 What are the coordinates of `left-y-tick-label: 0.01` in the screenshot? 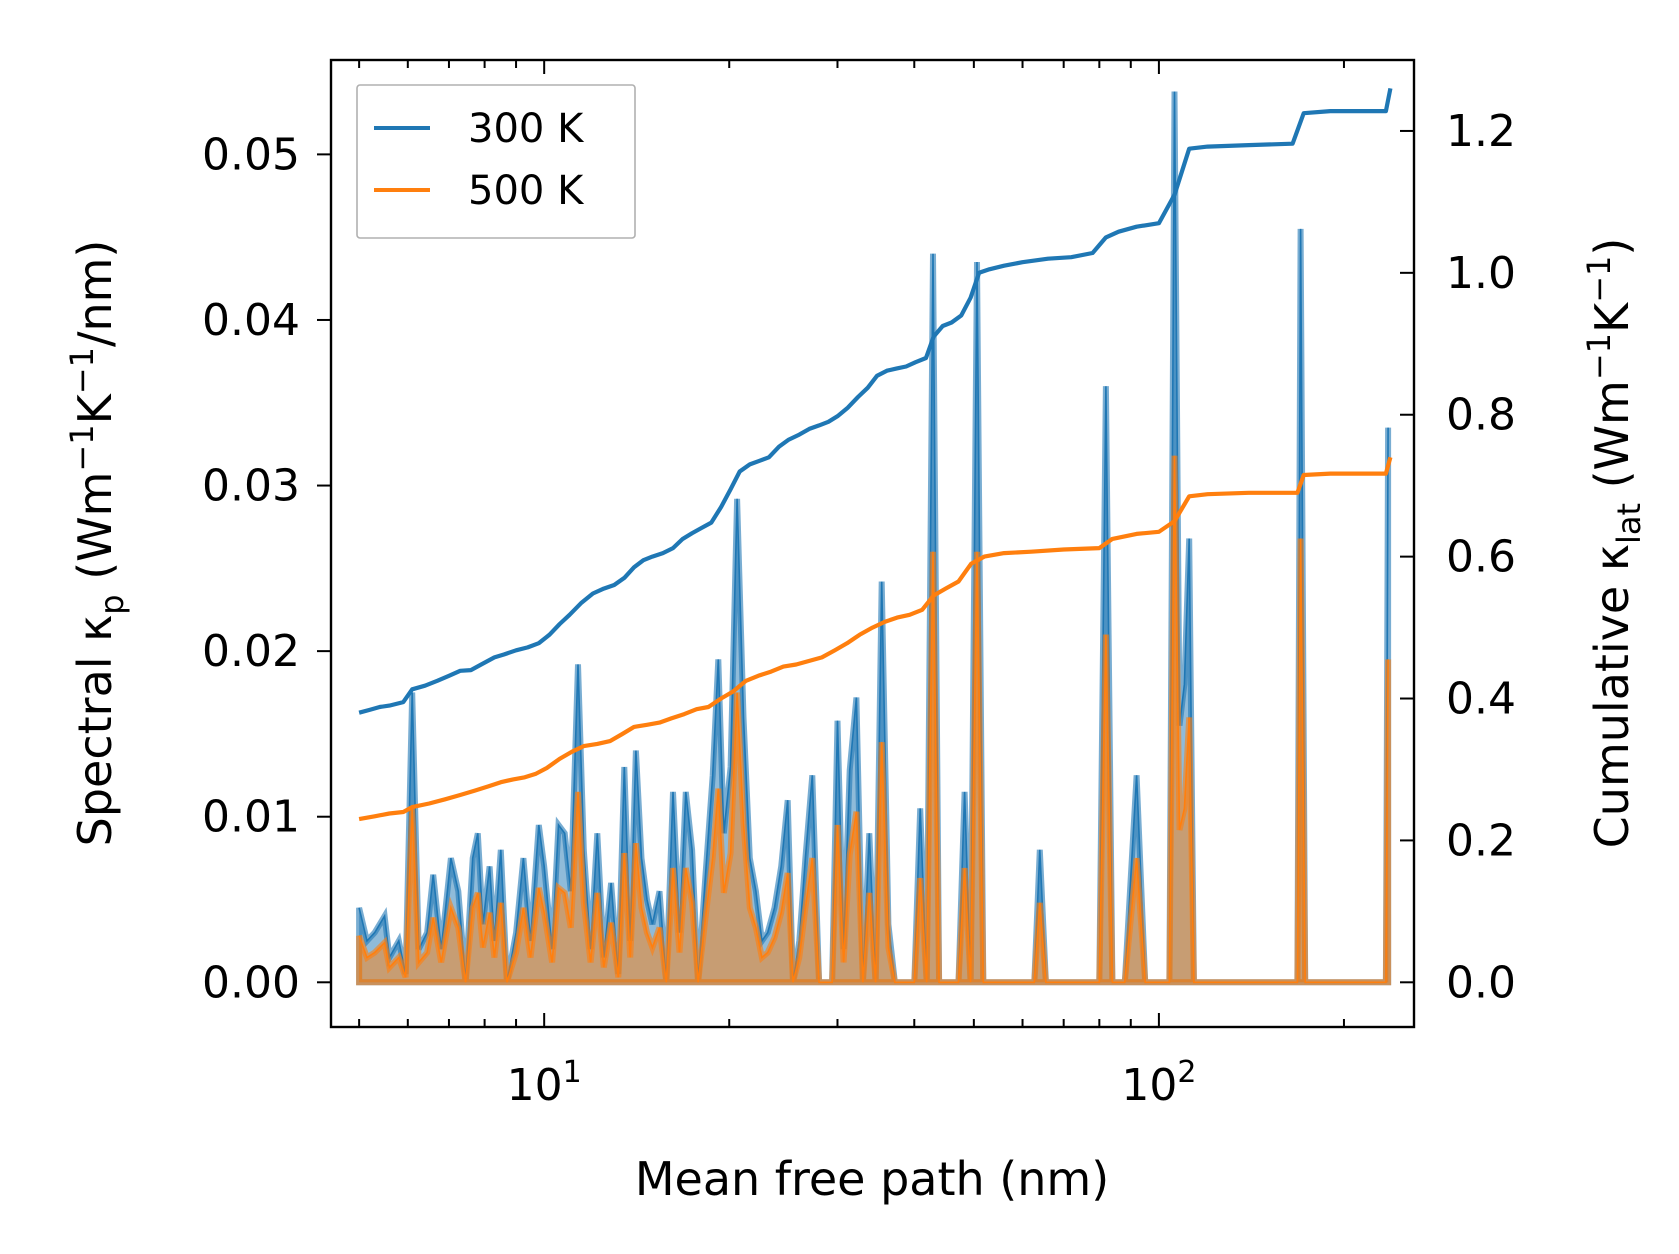 It's located at (251, 817).